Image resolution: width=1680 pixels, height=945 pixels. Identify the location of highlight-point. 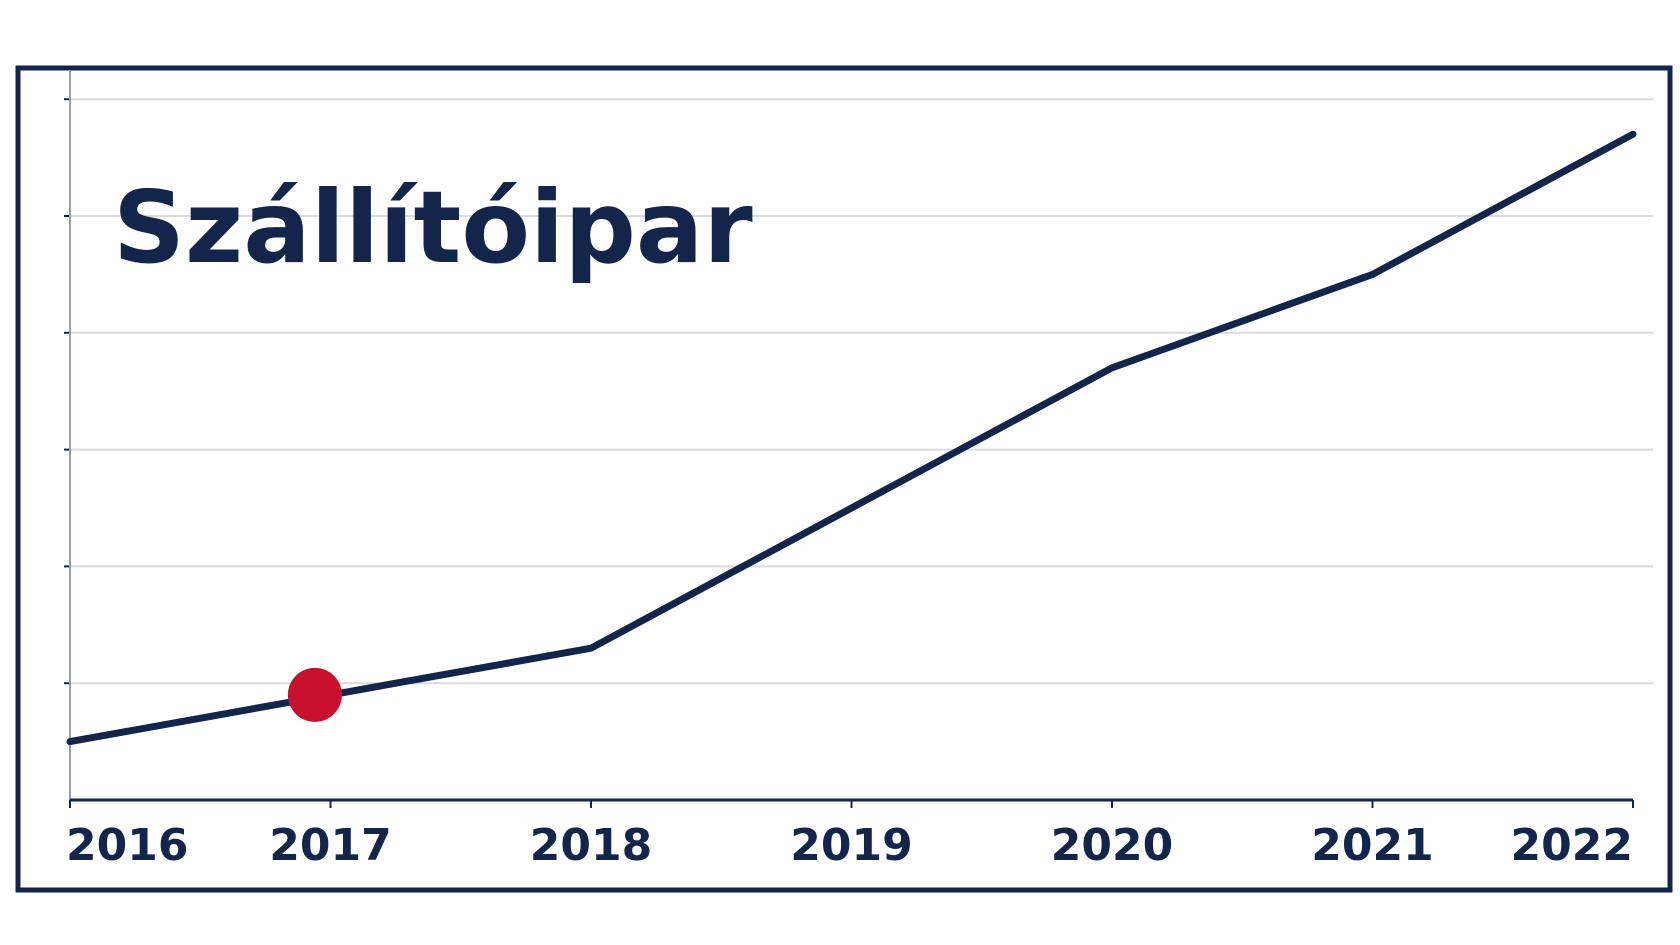
(314, 694).